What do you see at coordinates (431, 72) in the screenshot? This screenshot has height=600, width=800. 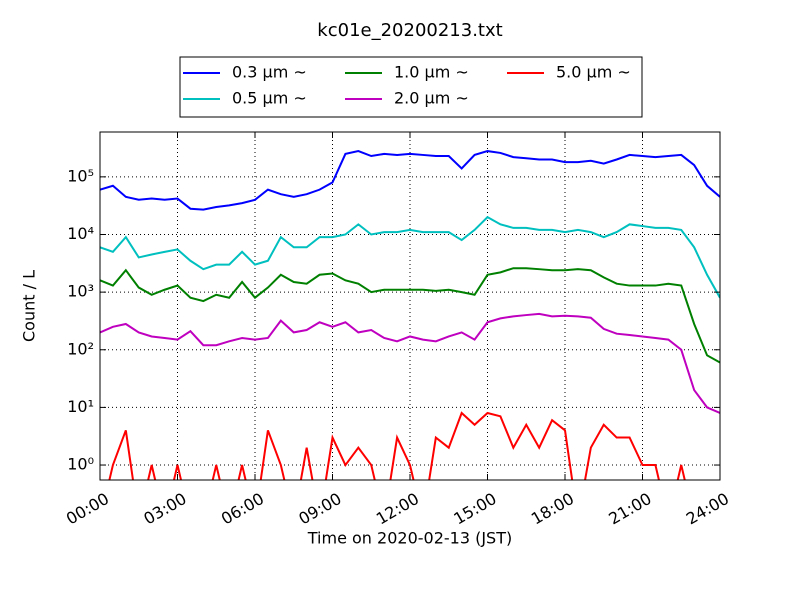 I see `legend-label: 1.0 μm ~` at bounding box center [431, 72].